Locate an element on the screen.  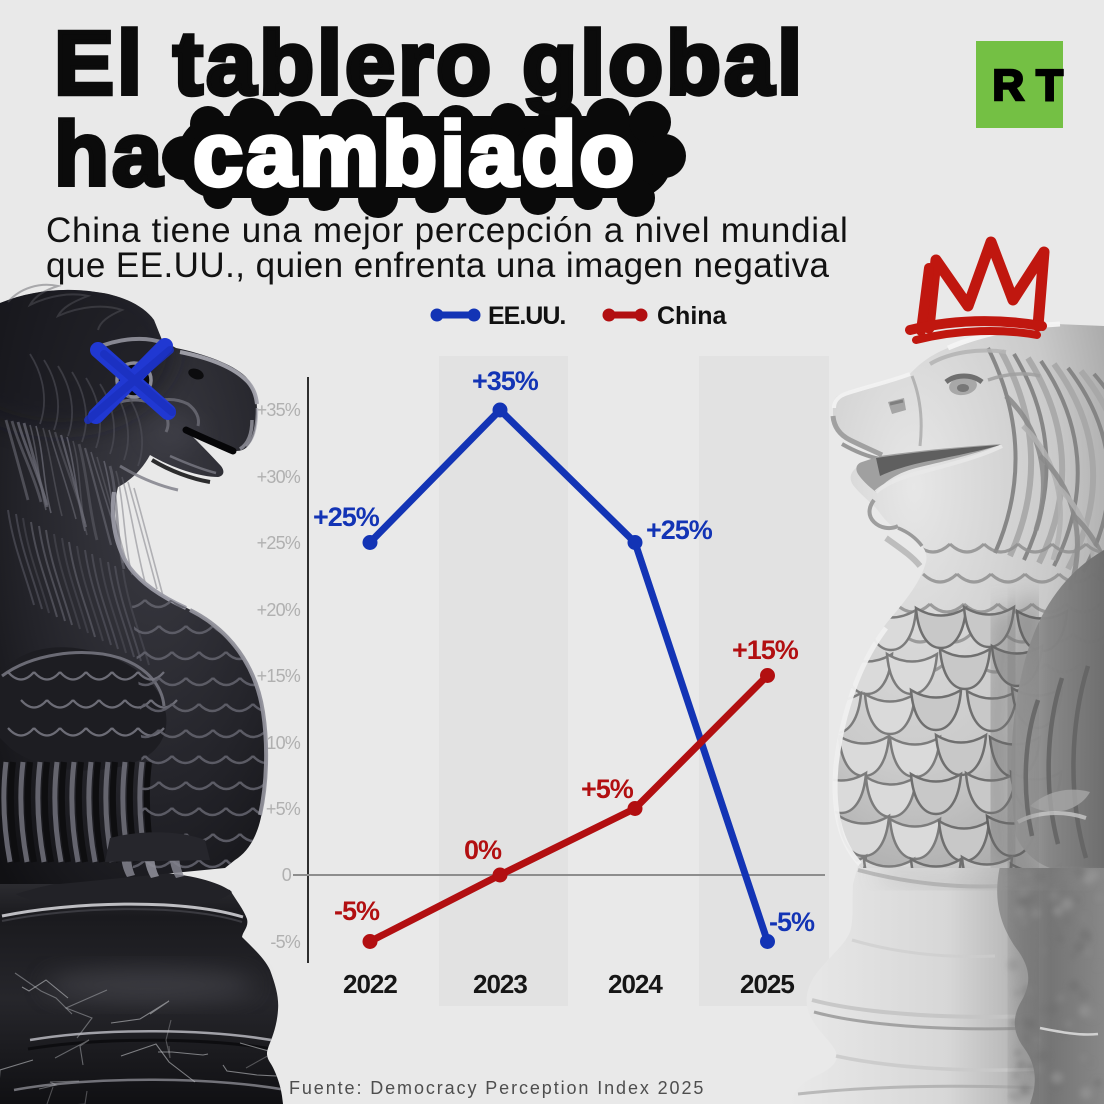
svg-text: -5% is located at coordinates (285, 942).